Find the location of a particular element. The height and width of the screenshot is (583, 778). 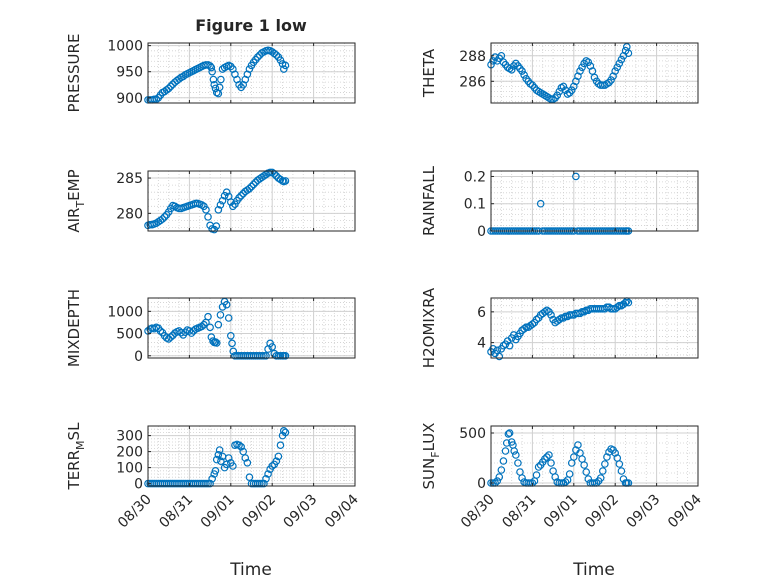

y-axis-label: RAINFALL is located at coordinates (429, 200).